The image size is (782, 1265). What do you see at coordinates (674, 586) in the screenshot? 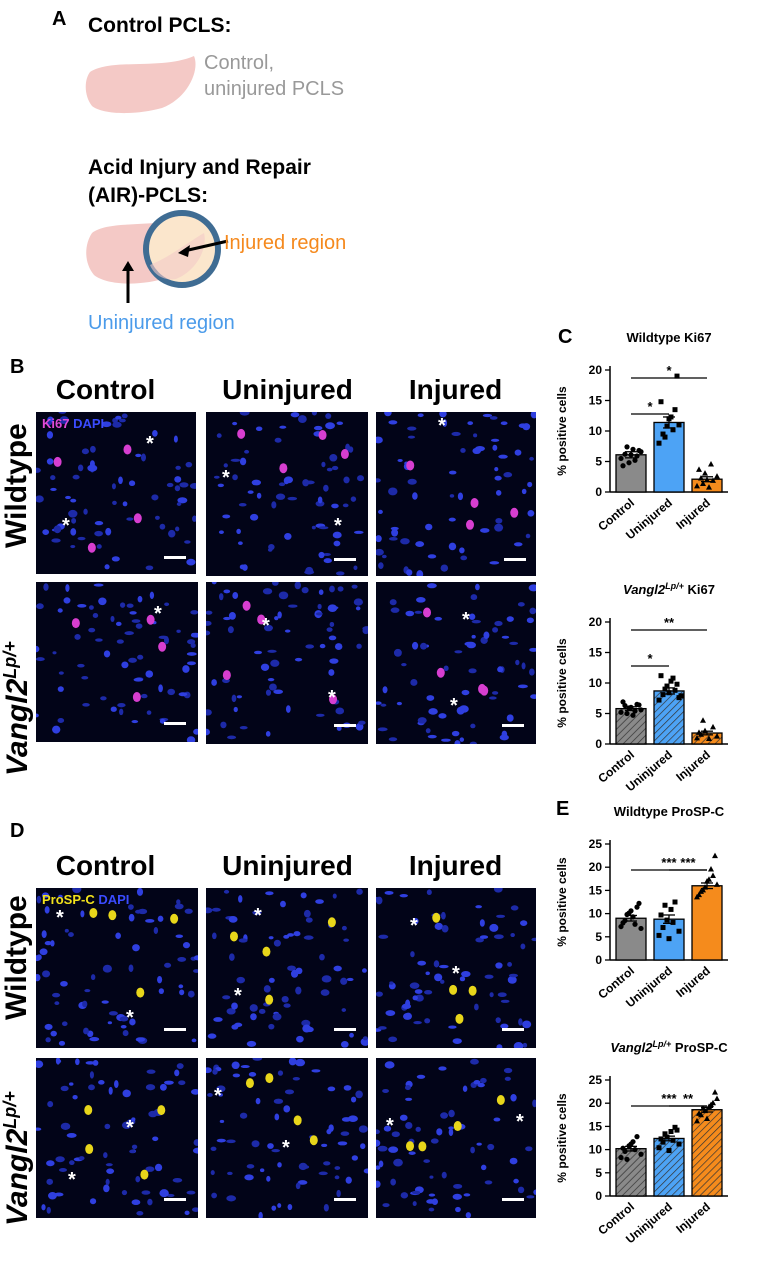
I see `chart-title-sup: Lp/+` at bounding box center [674, 586].